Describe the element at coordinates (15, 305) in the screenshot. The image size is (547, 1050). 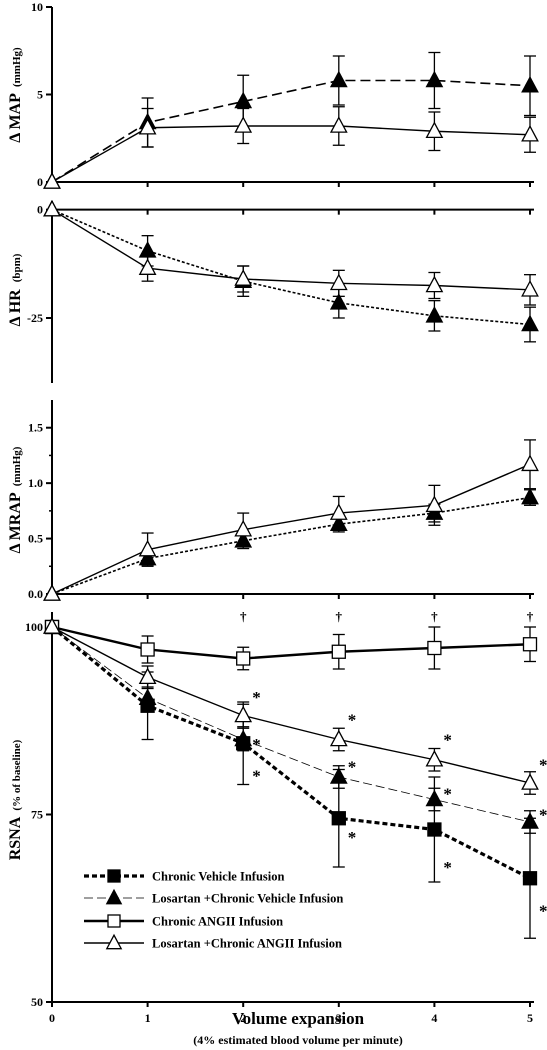
I see `y-axis-label-name: Δ HR` at that location.